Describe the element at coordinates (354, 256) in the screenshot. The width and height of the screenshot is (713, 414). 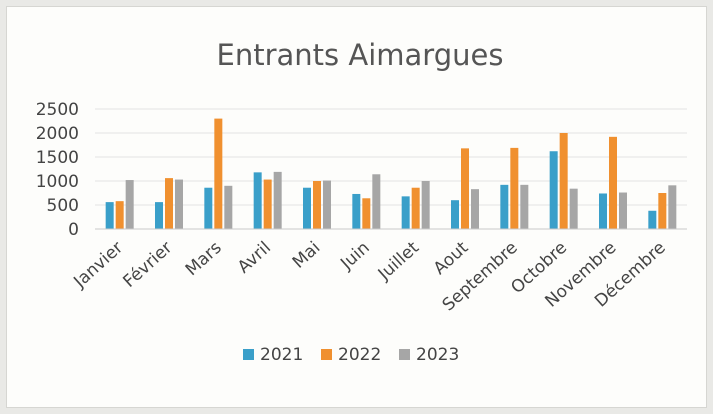
I see `x-tick-label: Juin` at that location.